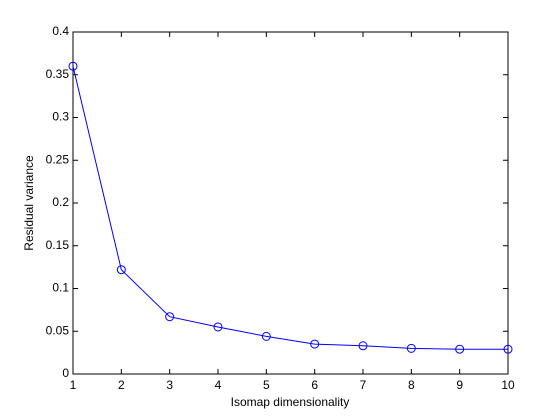  I want to click on x-tick-label: 9, so click(459, 385).